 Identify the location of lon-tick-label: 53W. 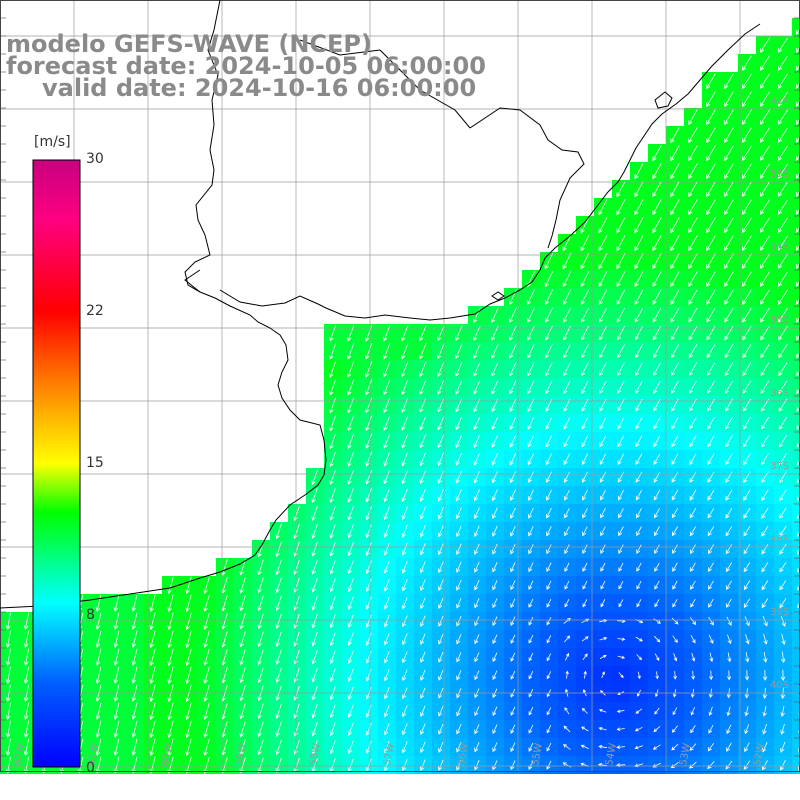
(685, 754).